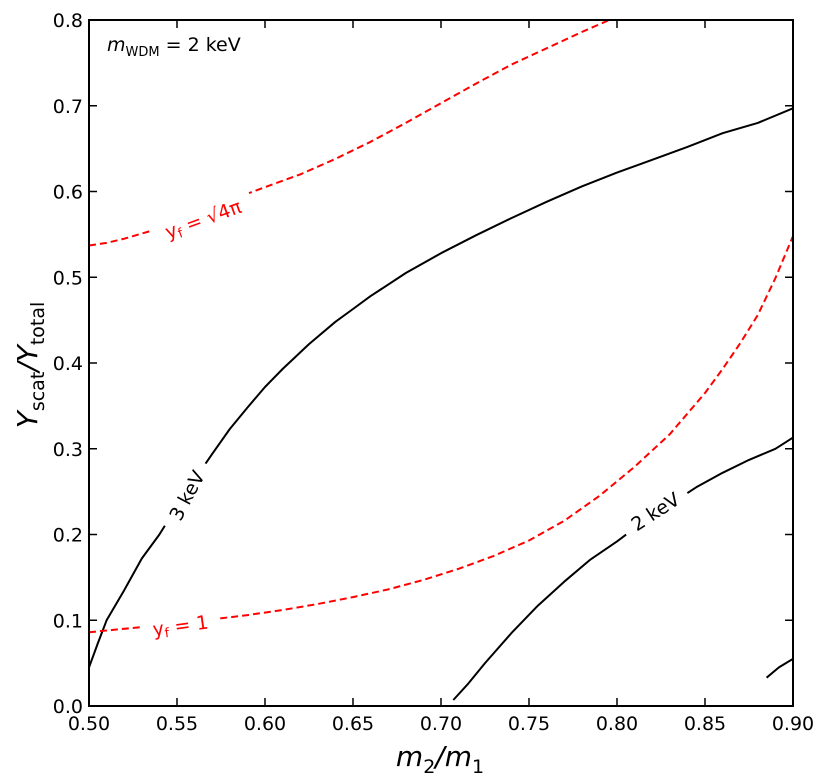 This screenshot has width=830, height=782. What do you see at coordinates (68, 450) in the screenshot?
I see `y-tick-label: 0.3` at bounding box center [68, 450].